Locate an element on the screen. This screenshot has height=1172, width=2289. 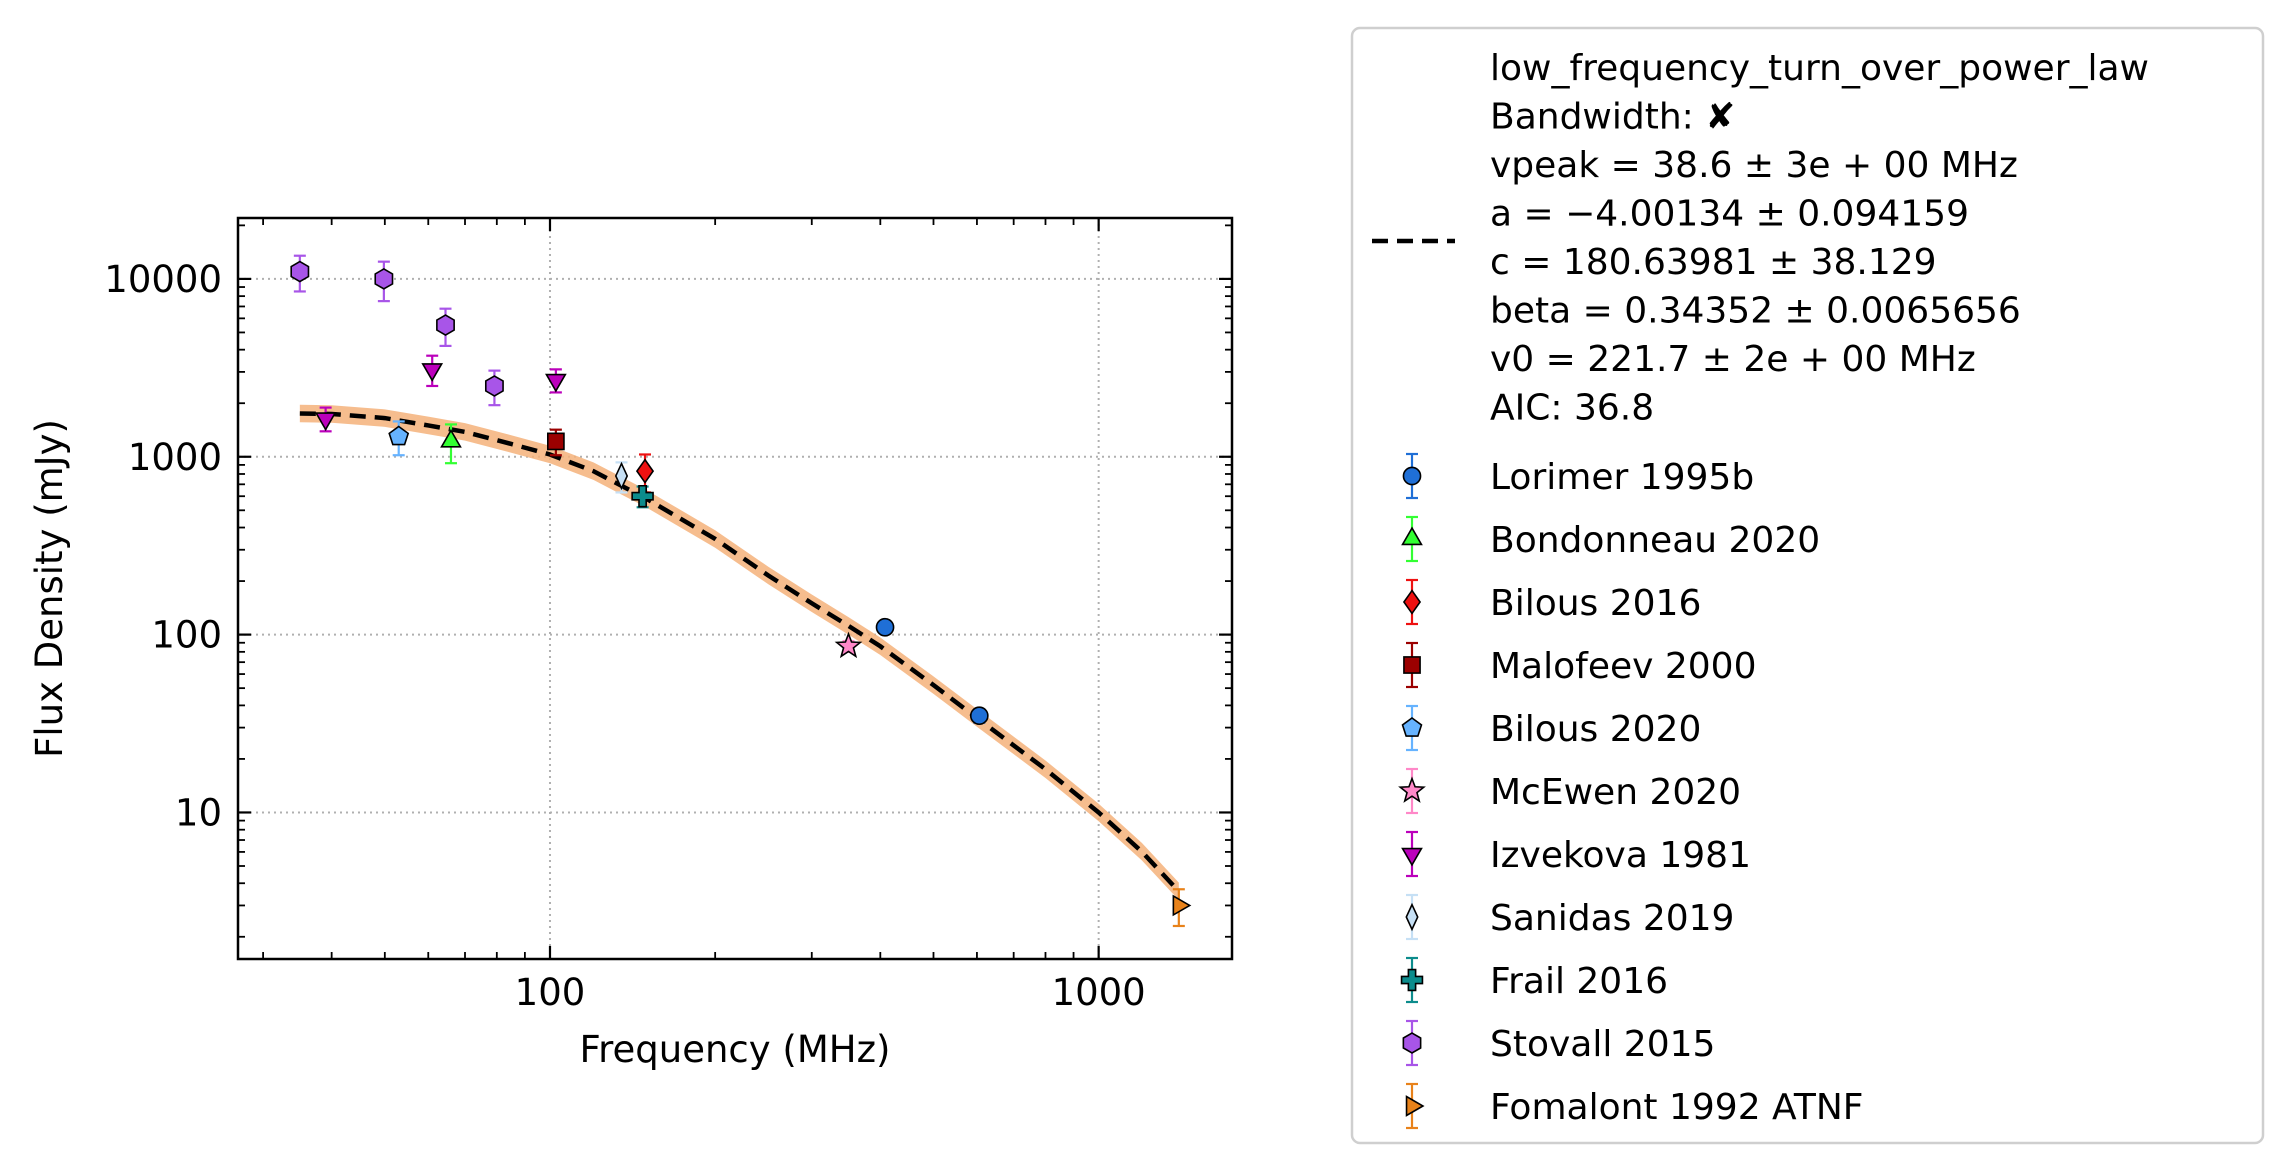
legend-label: Malofeev 2000 is located at coordinates (1623, 666).